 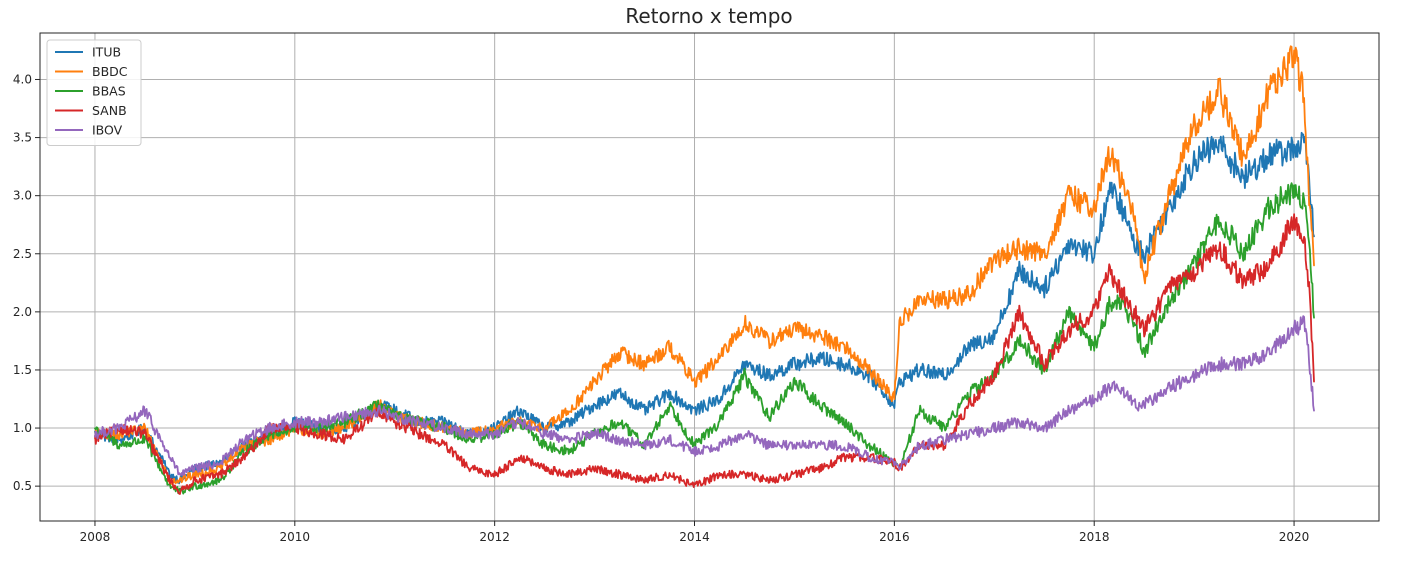 What do you see at coordinates (110, 71) in the screenshot?
I see `legend-label-bbdc: BBDC` at bounding box center [110, 71].